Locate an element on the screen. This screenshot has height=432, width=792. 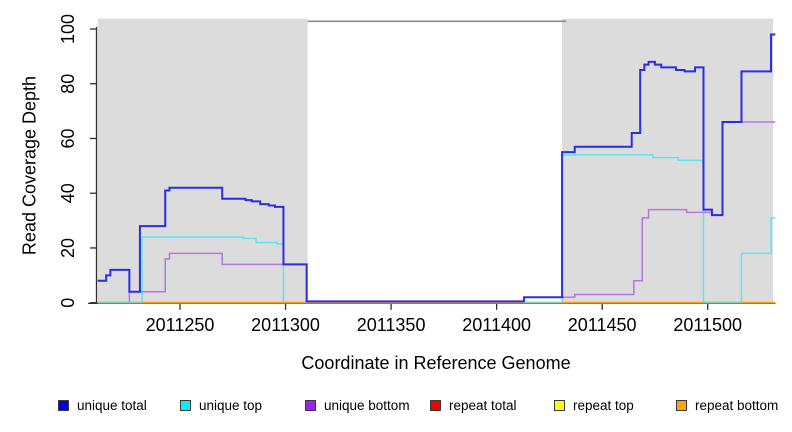
svg-text: 0 is located at coordinates (68, 303).